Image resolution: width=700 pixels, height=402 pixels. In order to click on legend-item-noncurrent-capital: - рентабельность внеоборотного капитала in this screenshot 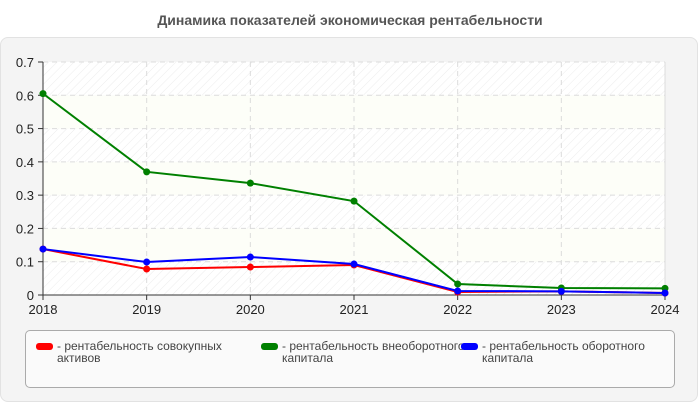, I will do `click(366, 352)`.